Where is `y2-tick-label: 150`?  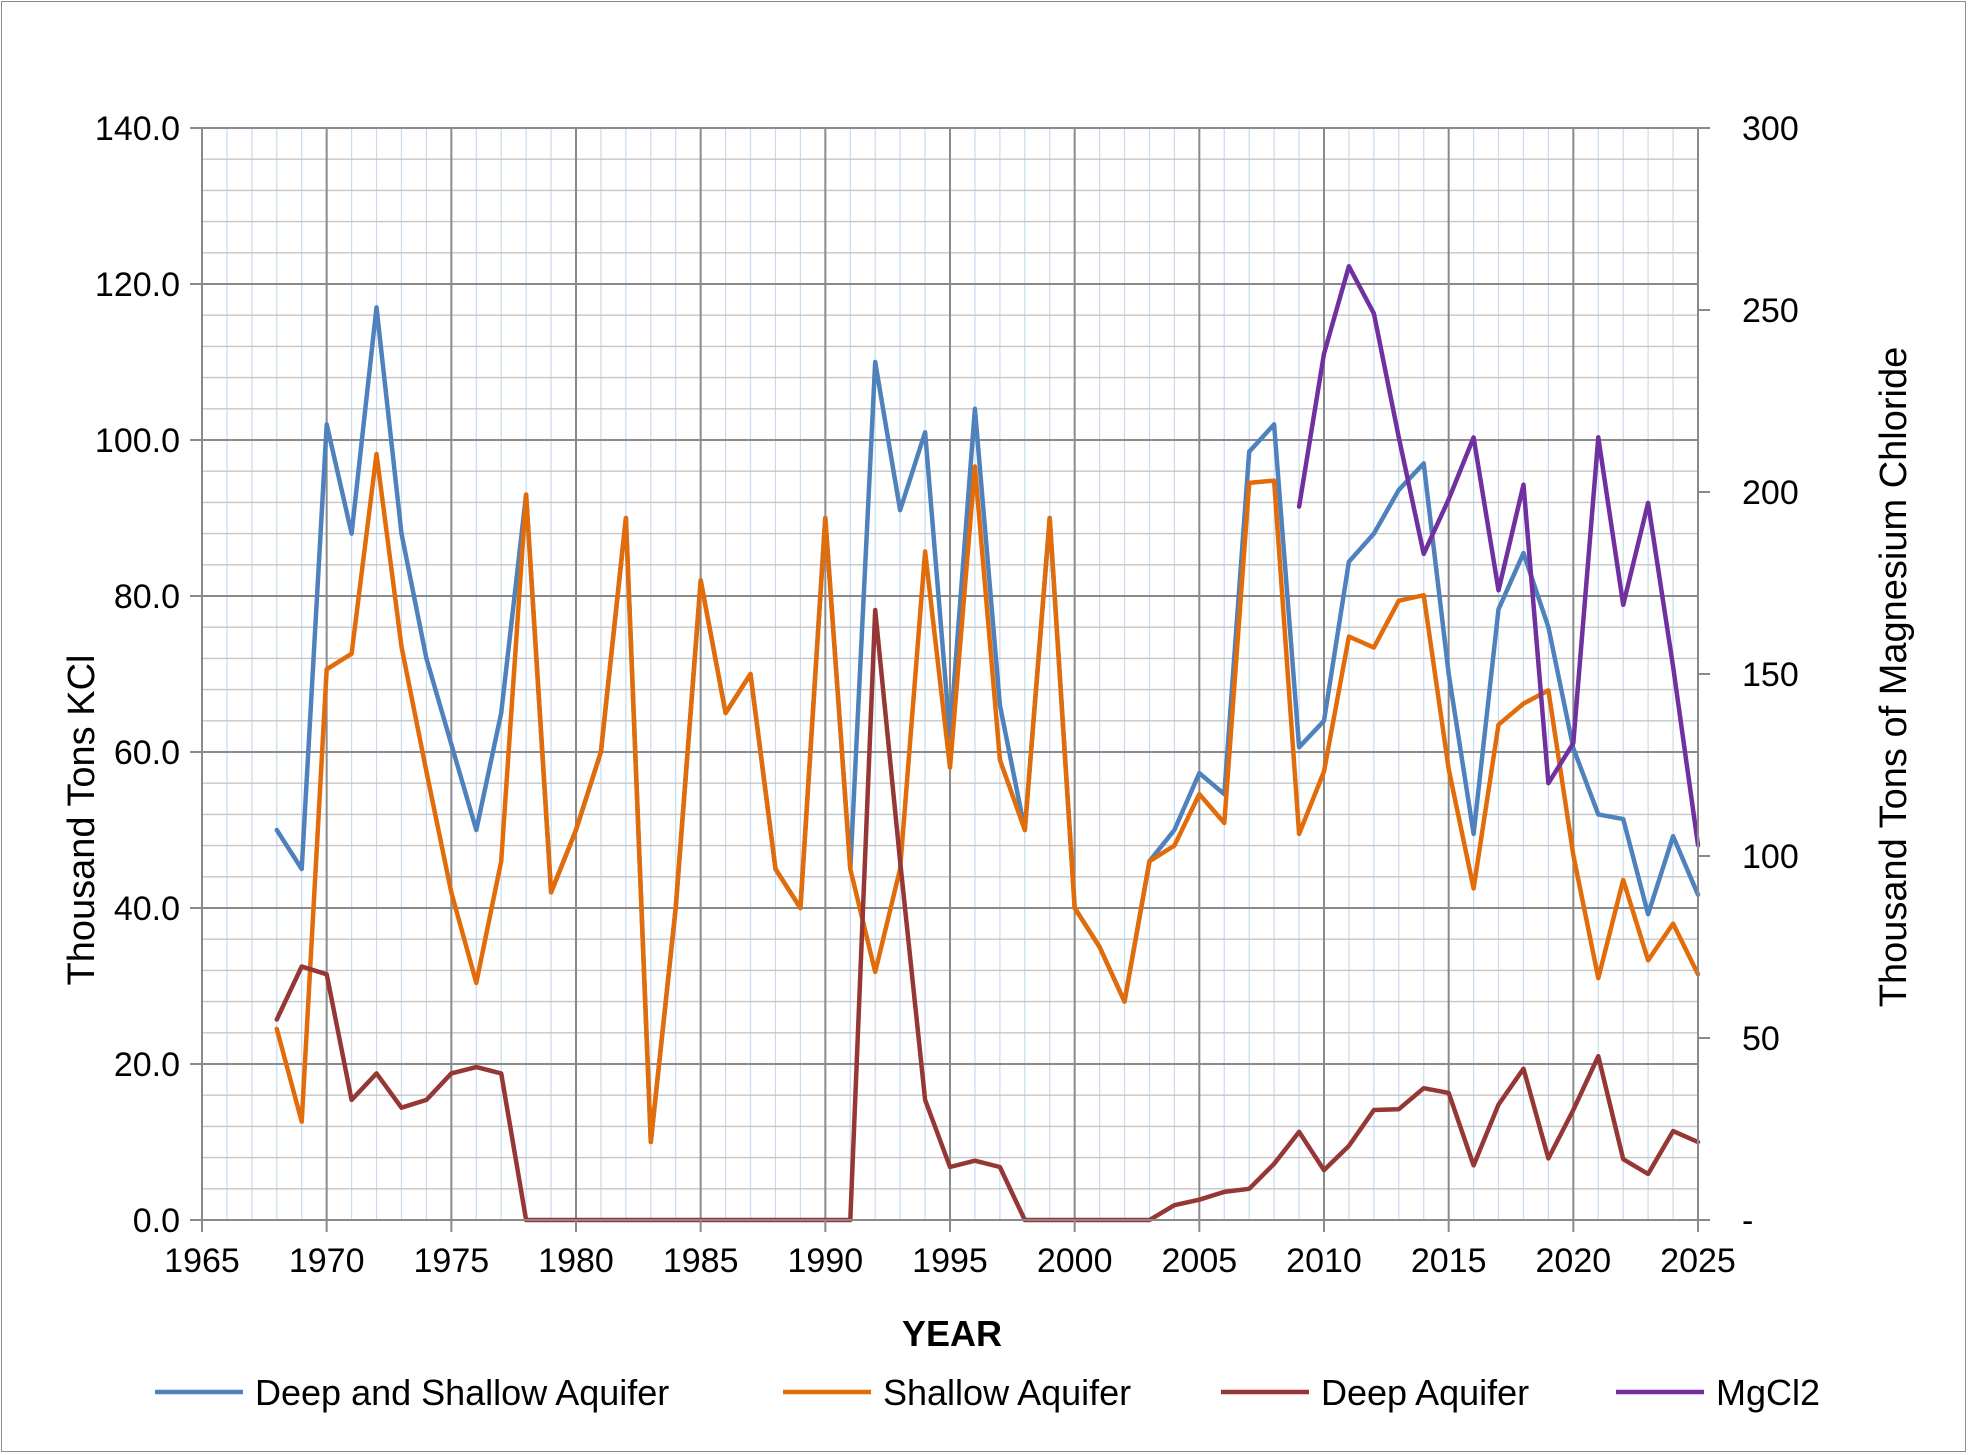 y2-tick-label: 150 is located at coordinates (1770, 675).